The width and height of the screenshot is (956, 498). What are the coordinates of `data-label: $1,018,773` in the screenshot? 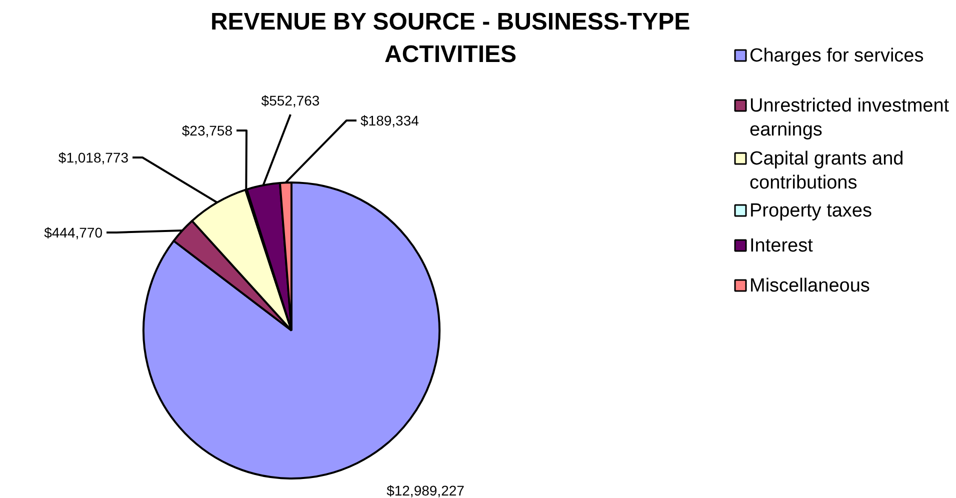 It's located at (93, 158).